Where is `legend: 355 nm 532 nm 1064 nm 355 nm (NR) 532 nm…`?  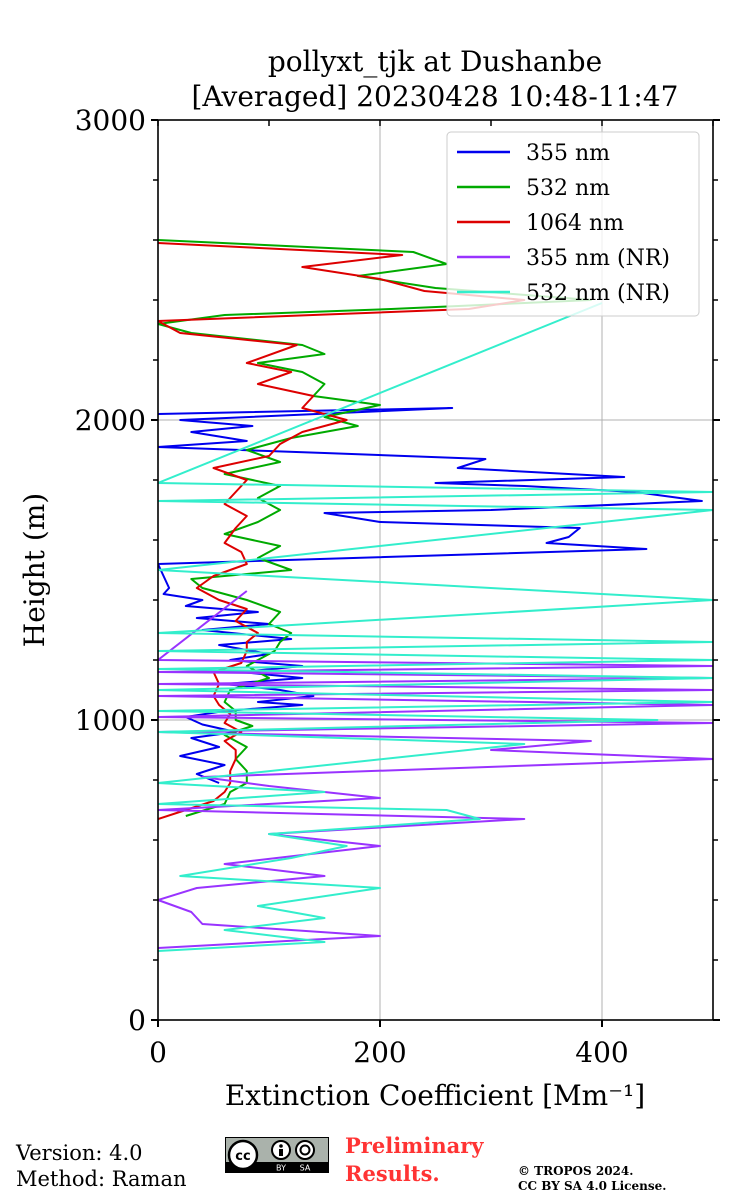
legend: 355 nm 532 nm 1064 nm 355 nm (NR) 532 nm… is located at coordinates (573, 224).